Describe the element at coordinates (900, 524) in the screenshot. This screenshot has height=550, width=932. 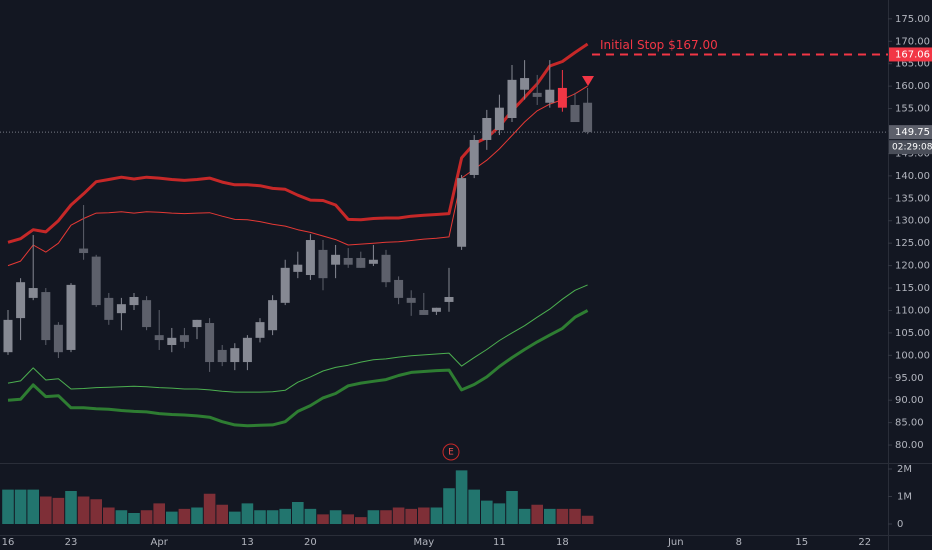
I see `volume-tick-label: 0` at that location.